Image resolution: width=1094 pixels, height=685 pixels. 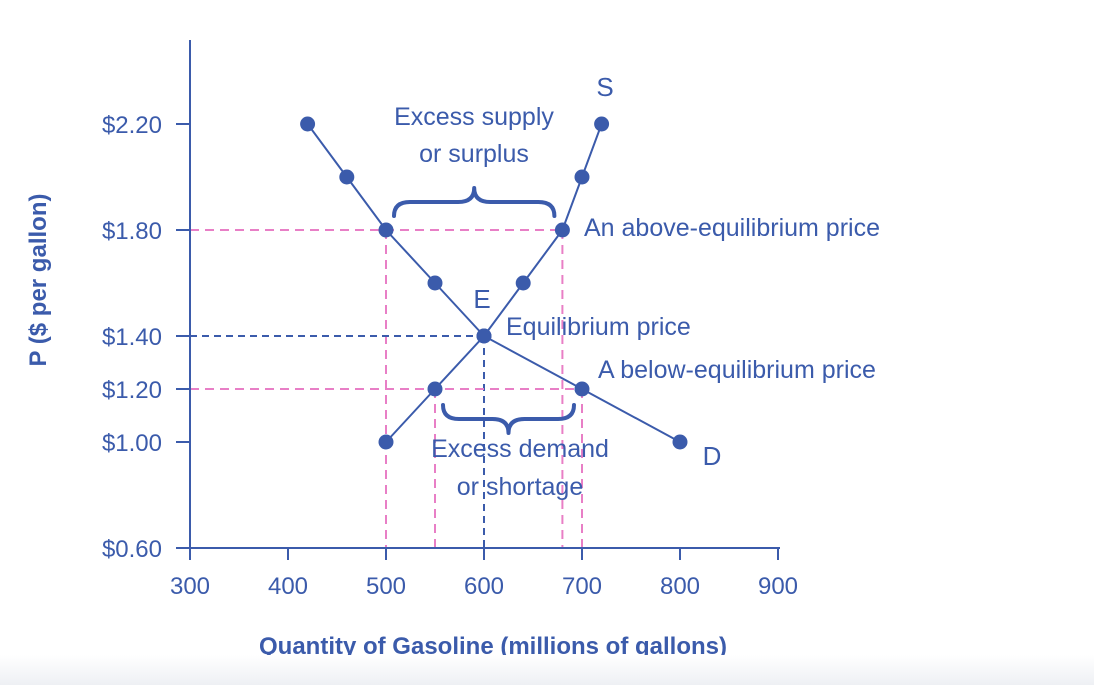 What do you see at coordinates (547, 670) in the screenshot?
I see `bottom-fade` at bounding box center [547, 670].